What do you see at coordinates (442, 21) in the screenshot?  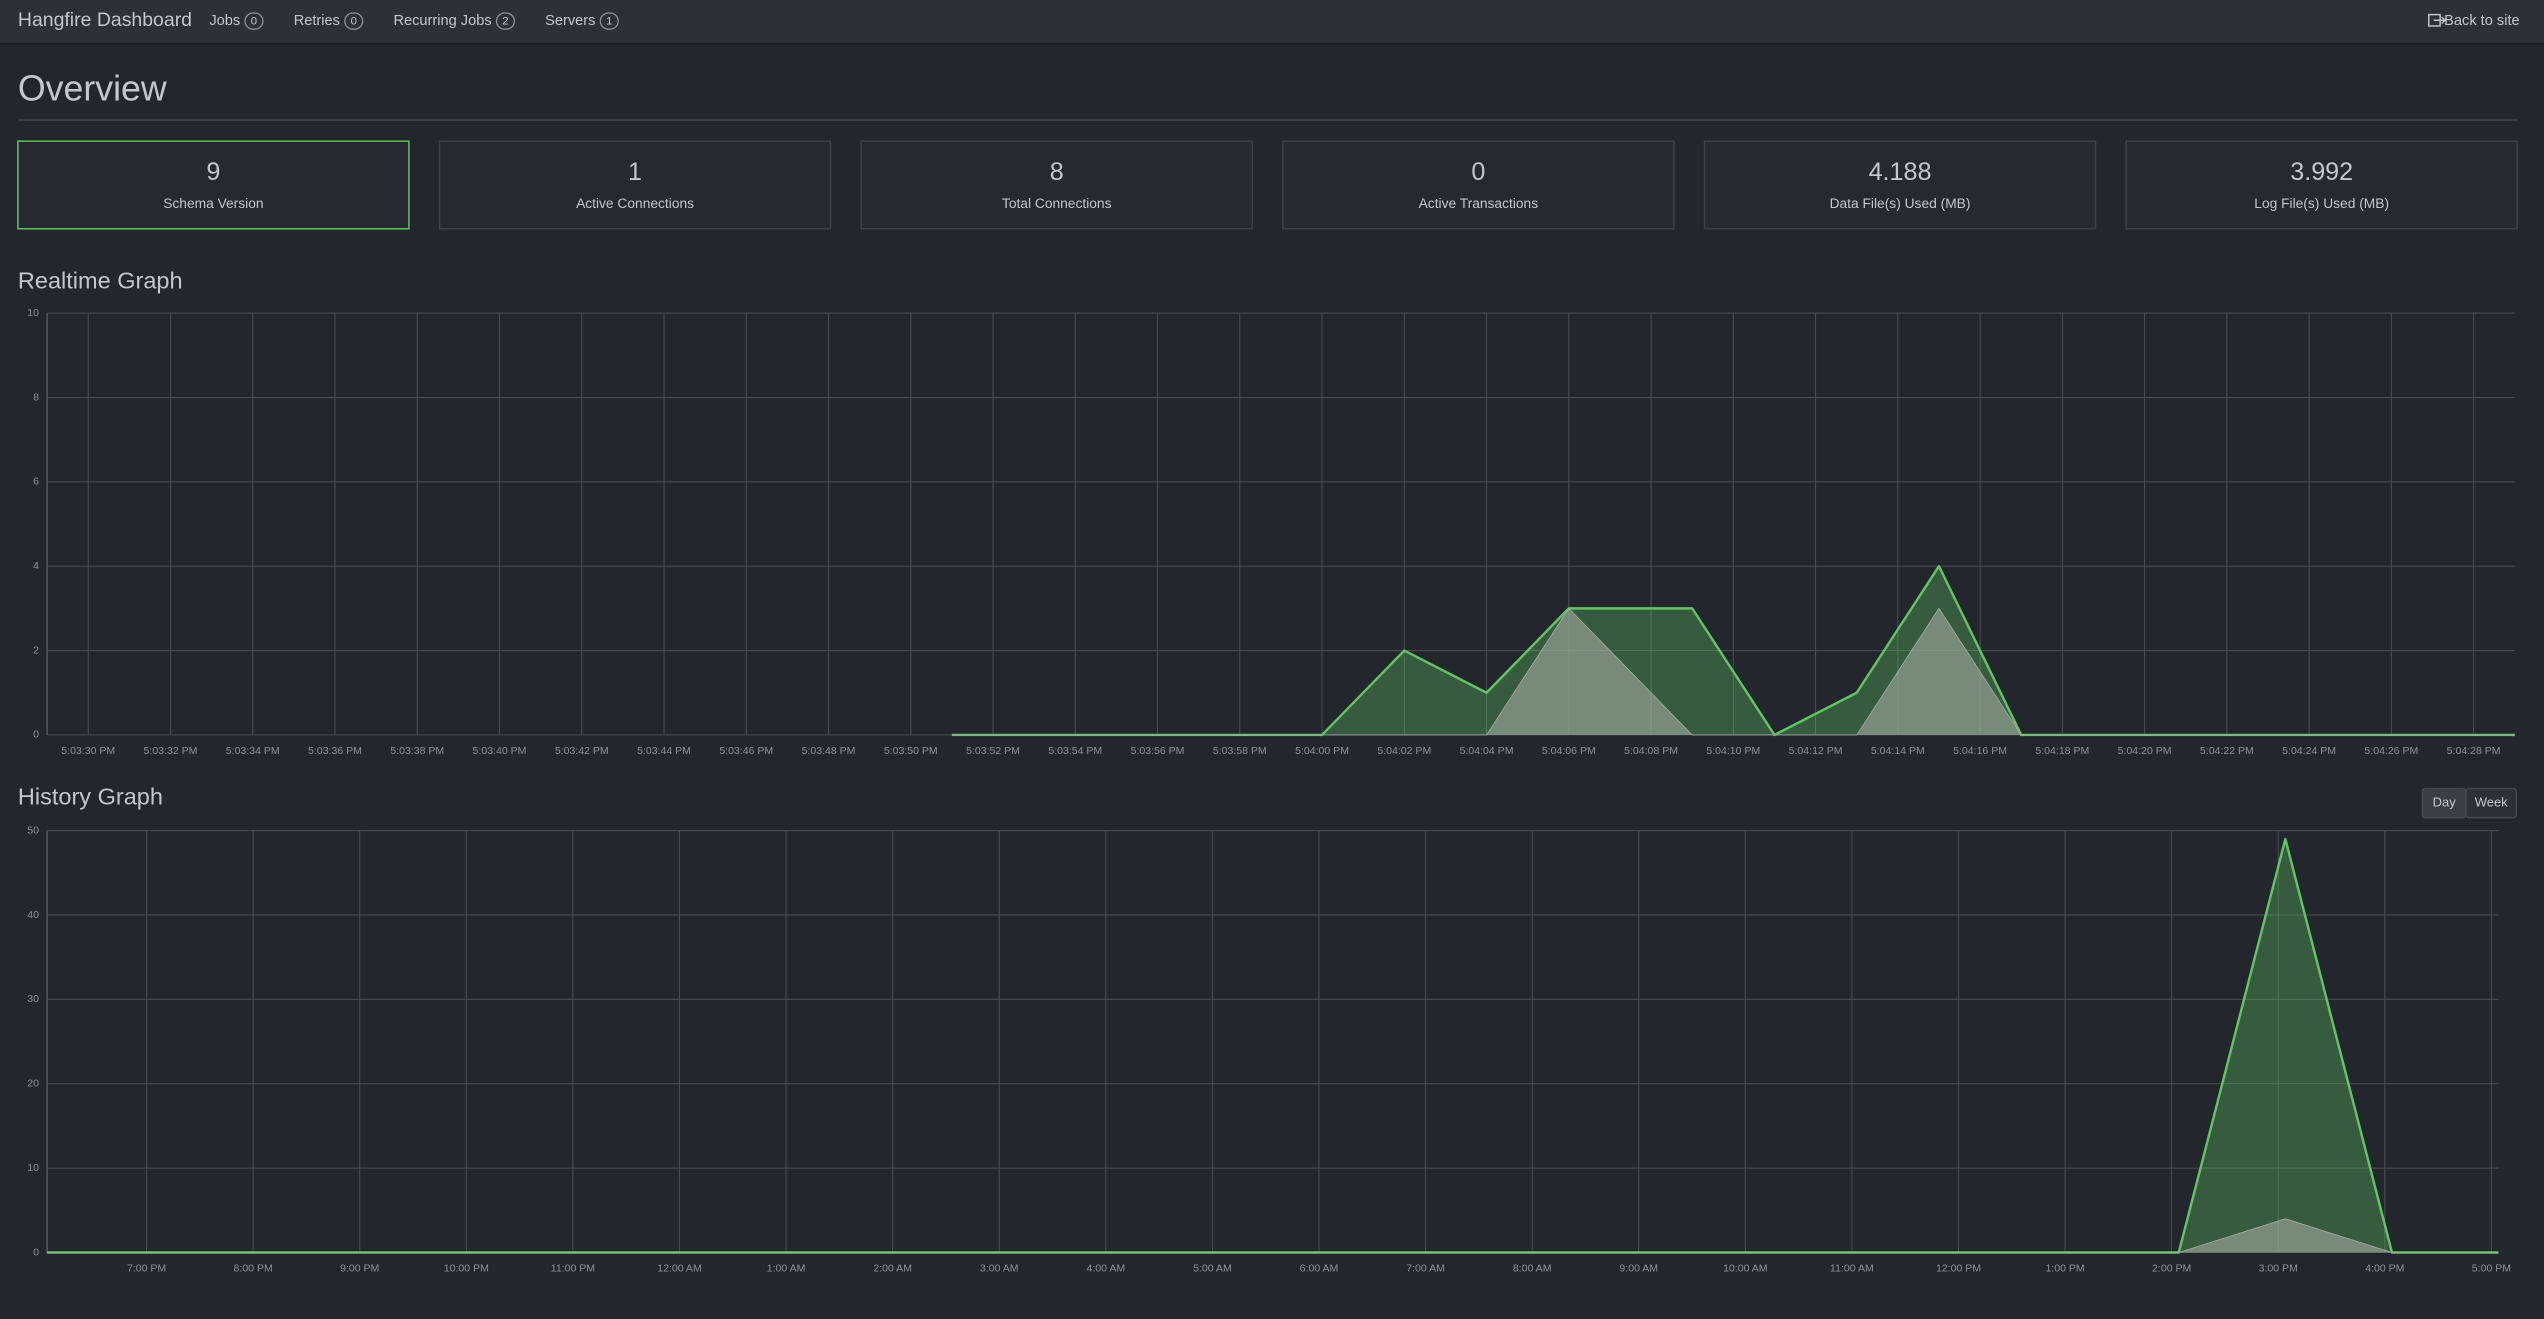 I see `nav-item: Recurring Jobs` at bounding box center [442, 21].